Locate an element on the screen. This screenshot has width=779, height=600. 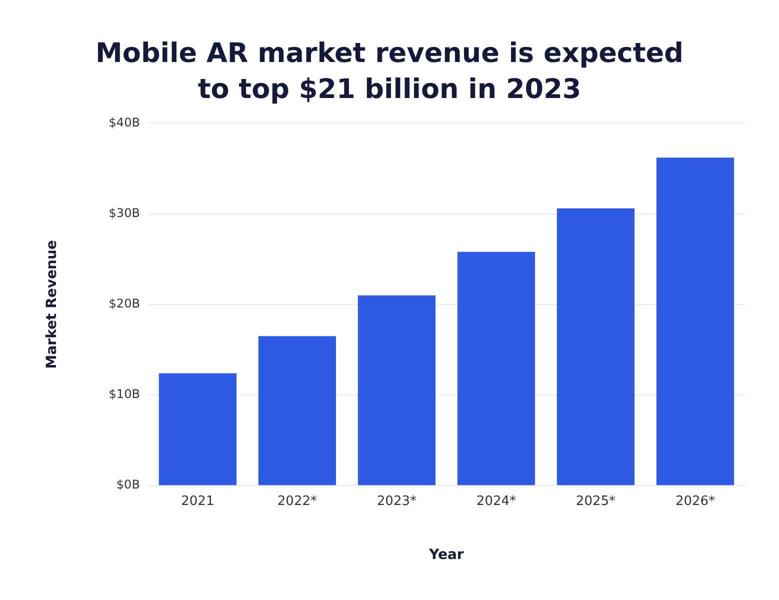
y-tick-label: $0B is located at coordinates (128, 485).